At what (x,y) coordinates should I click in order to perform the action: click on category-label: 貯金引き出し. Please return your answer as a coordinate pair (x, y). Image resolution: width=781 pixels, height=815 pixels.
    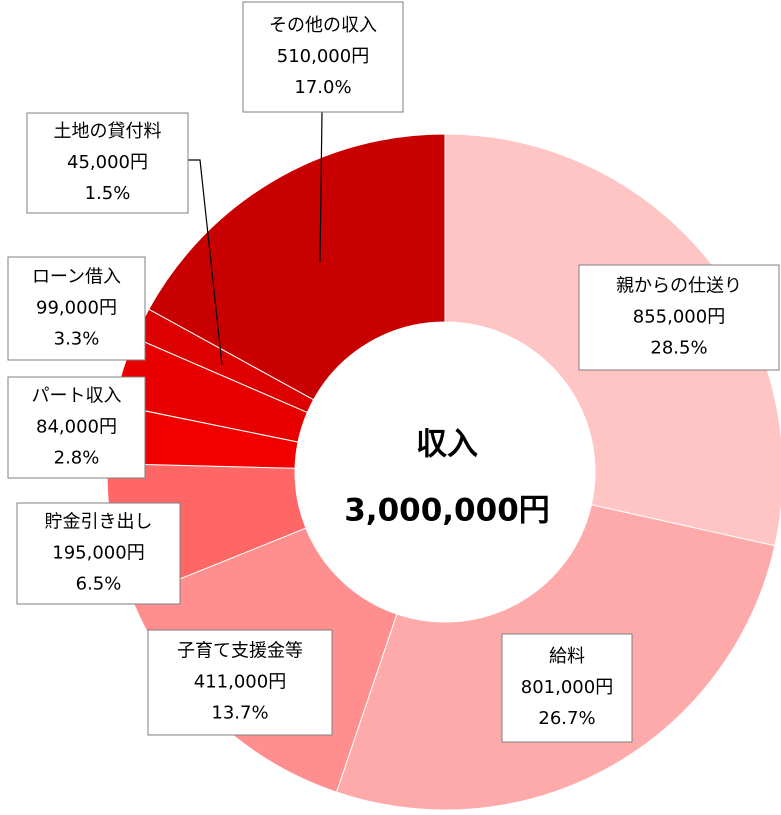
    Looking at the image, I should click on (99, 522).